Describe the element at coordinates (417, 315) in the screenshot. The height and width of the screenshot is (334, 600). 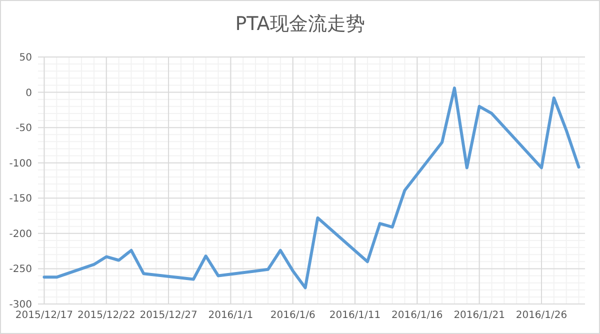
I see `x-tick-label: 2016/1/16` at that location.